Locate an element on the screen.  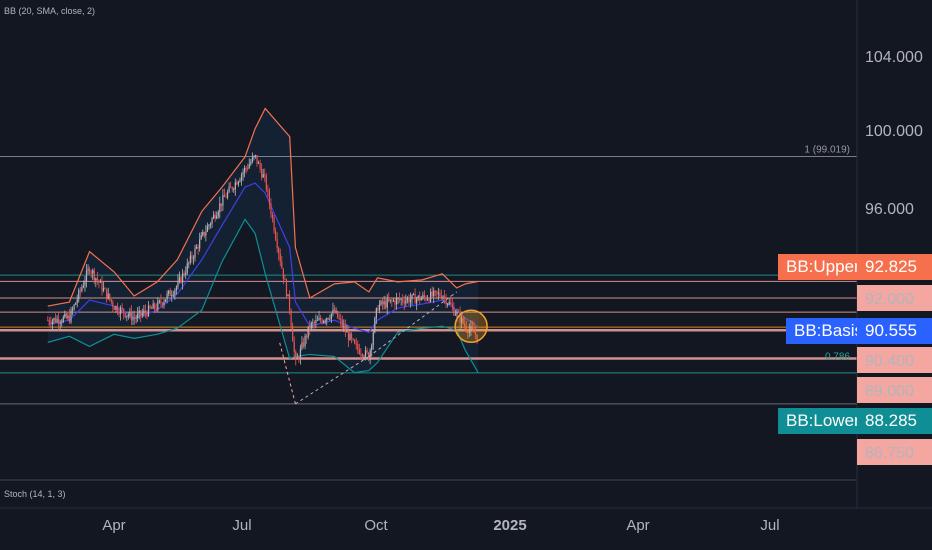
price-tick-label: 90.400 is located at coordinates (889, 361).